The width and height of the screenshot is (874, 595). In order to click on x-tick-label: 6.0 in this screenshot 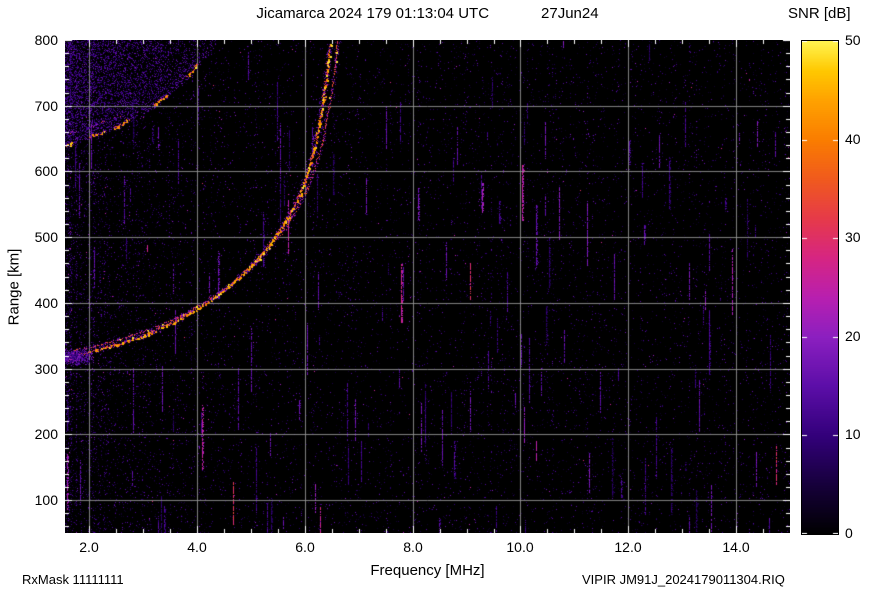, I will do `click(305, 547)`.